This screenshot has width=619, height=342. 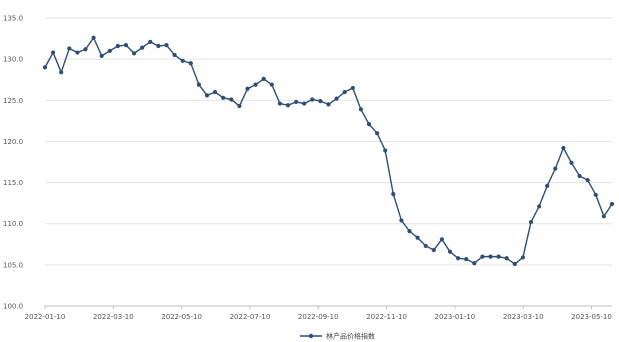 I want to click on x-tick-label: 2022-07-10, so click(x=250, y=317).